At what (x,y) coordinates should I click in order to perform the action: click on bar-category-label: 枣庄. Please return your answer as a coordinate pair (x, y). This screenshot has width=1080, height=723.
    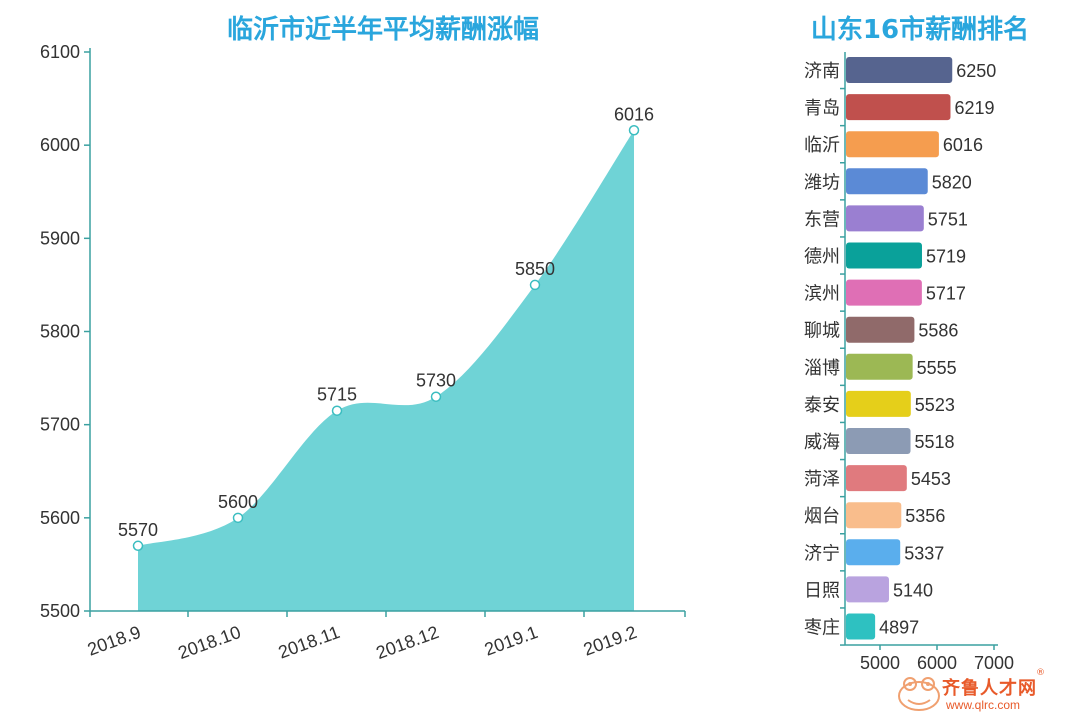
    Looking at the image, I should click on (822, 628).